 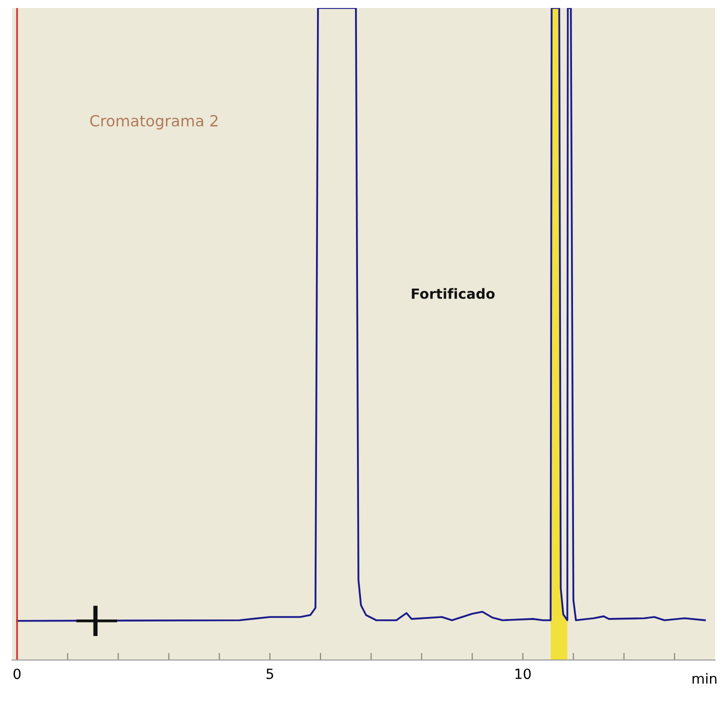 What do you see at coordinates (704, 678) in the screenshot?
I see `x-axis-title: min` at bounding box center [704, 678].